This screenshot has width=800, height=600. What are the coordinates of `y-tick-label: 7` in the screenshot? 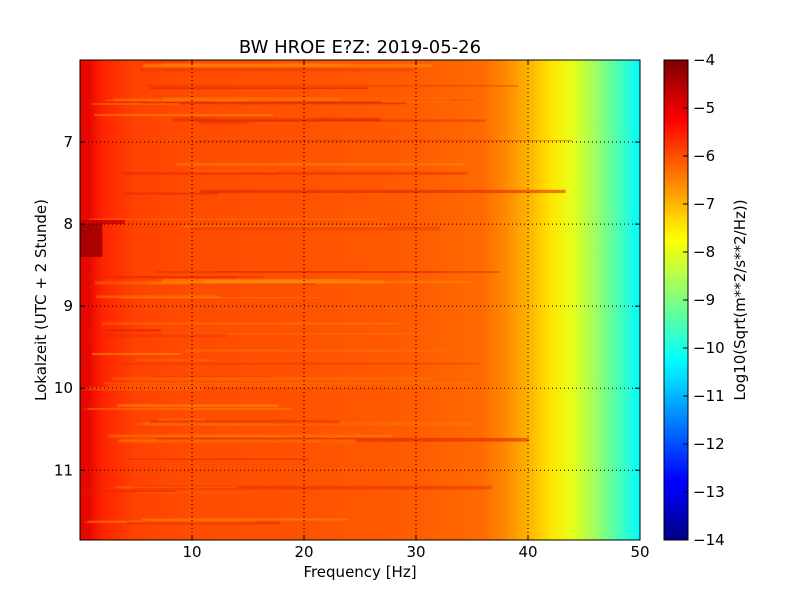 It's located at (68, 142).